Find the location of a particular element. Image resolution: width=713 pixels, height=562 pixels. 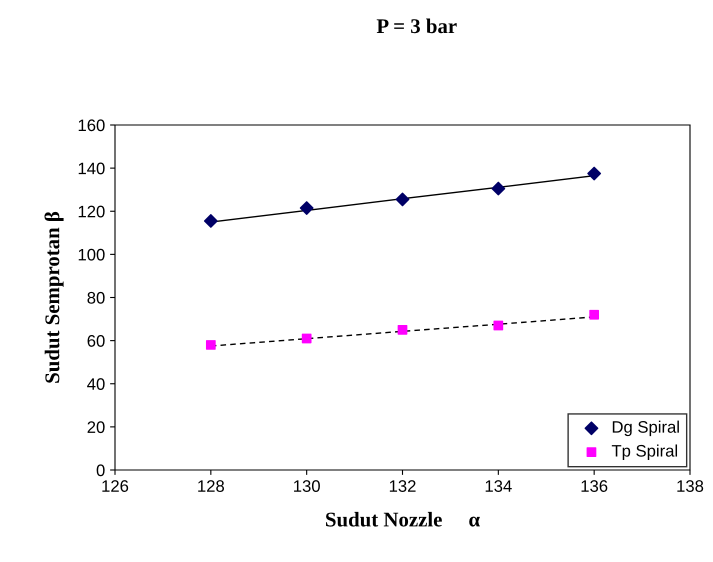

y-tick-label: 80 is located at coordinates (96, 298).